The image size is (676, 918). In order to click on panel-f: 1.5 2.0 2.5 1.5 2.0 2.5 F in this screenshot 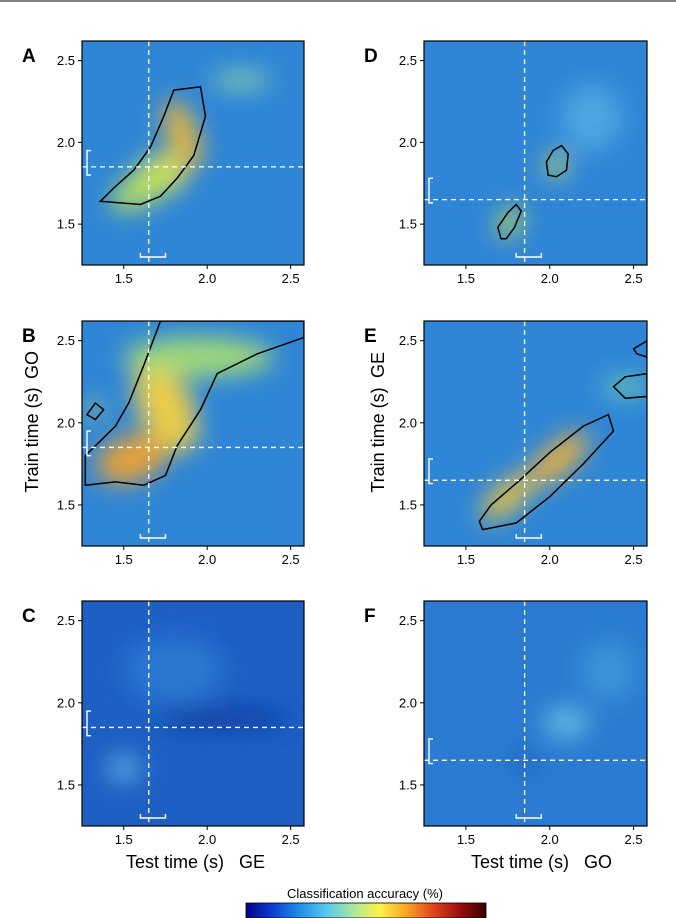, I will do `click(506, 723)`.